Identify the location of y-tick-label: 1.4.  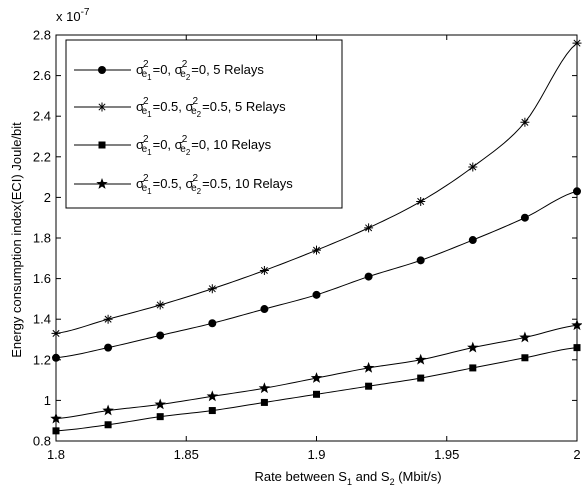
(42, 319).